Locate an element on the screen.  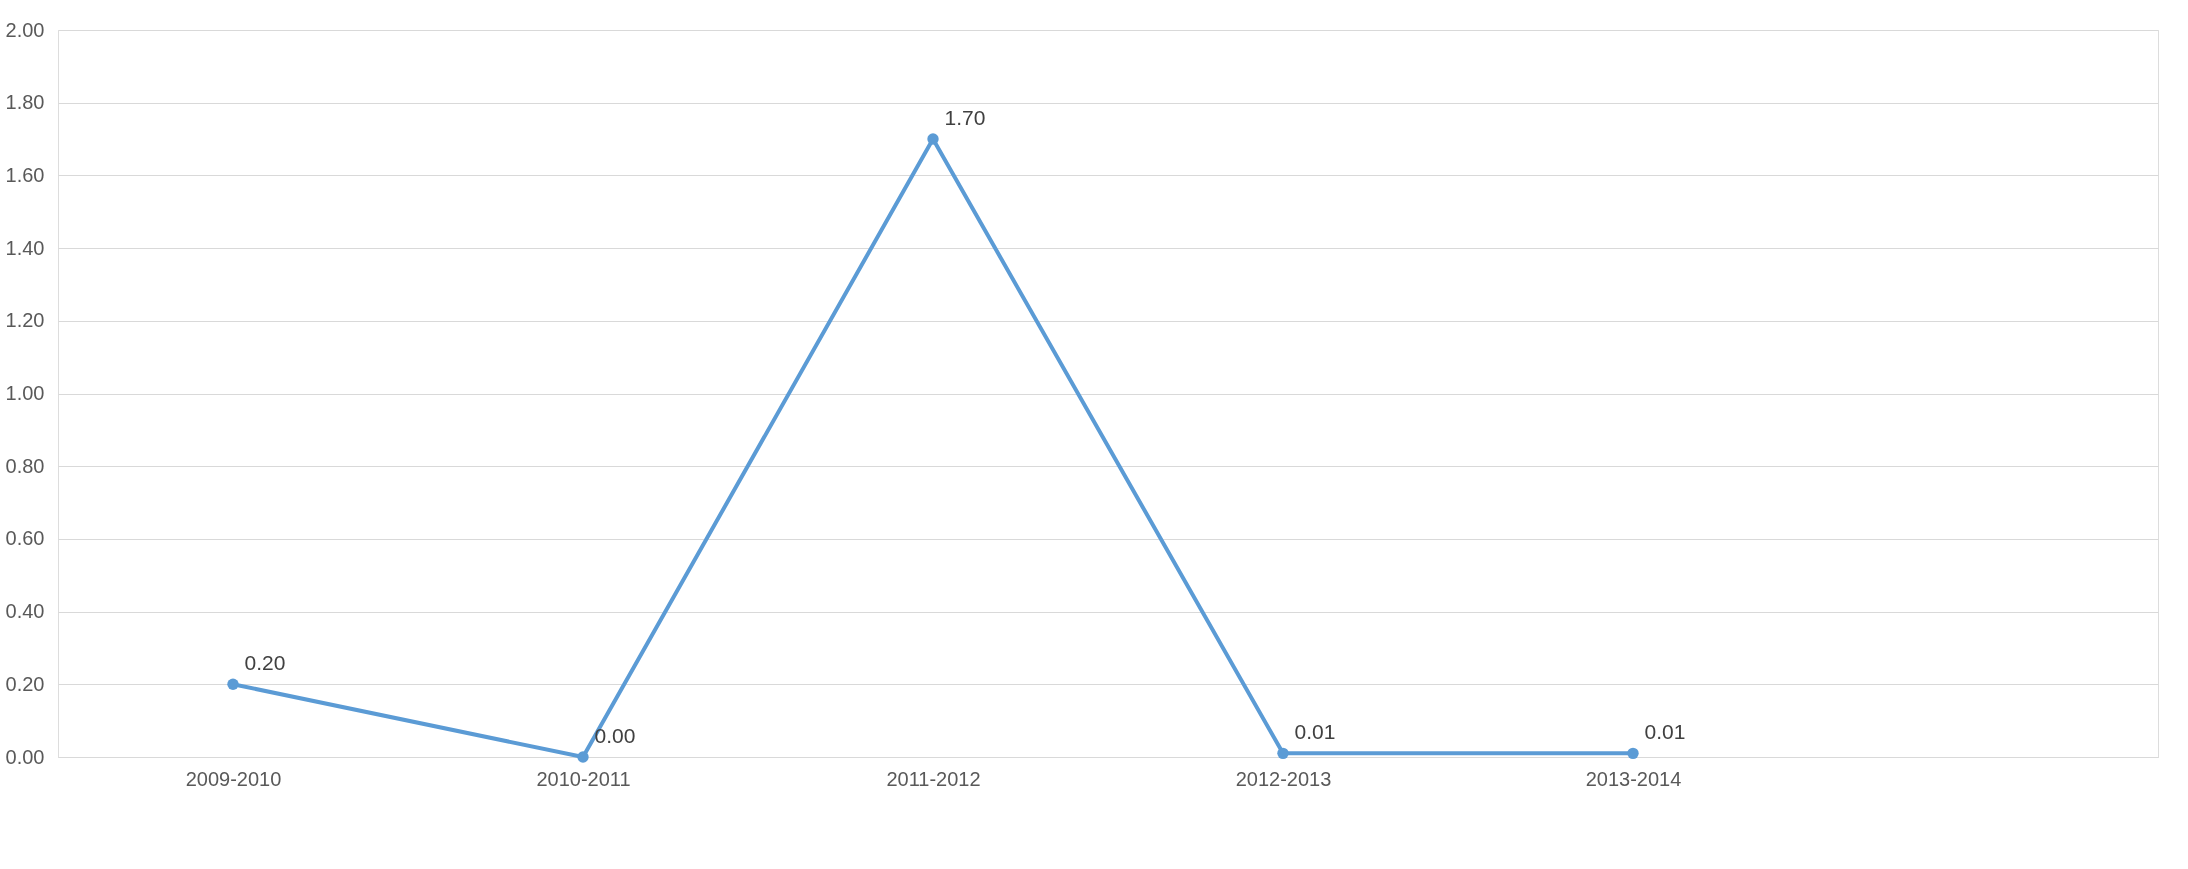
y-tick-label: 2.00 is located at coordinates (25, 29).